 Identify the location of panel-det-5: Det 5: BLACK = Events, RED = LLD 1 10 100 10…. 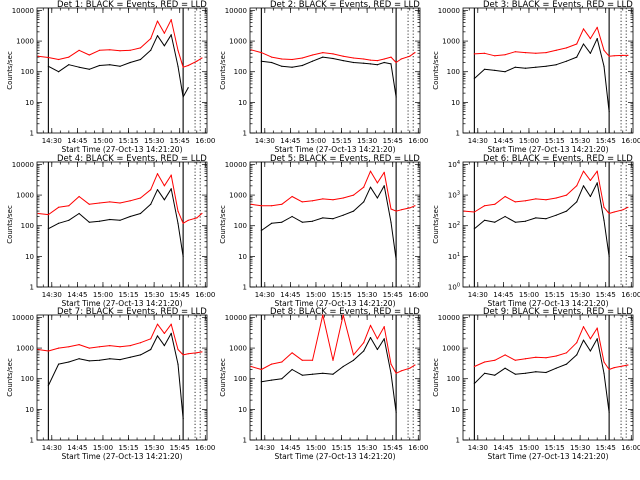
(323, 231).